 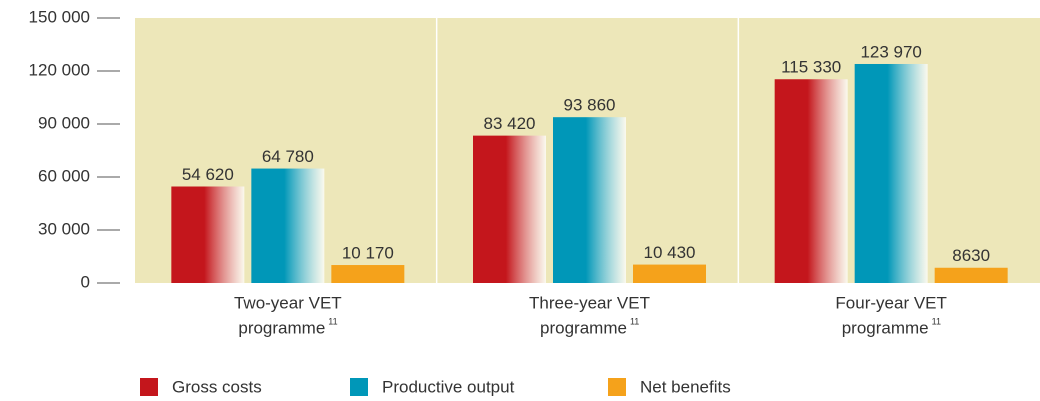 I want to click on value-label: 54 620, so click(x=208, y=174).